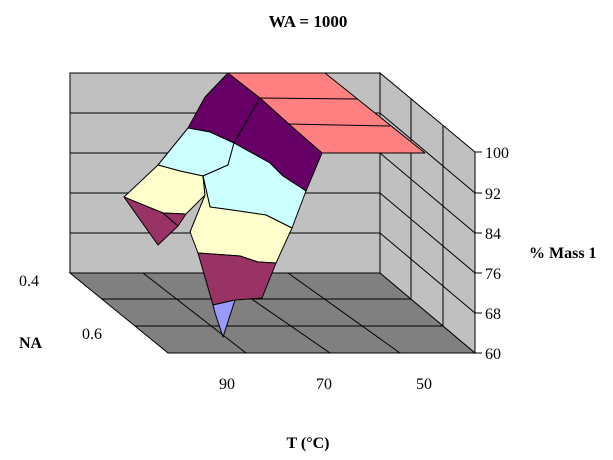 This screenshot has width=613, height=460. What do you see at coordinates (478, 252) in the screenshot?
I see `z-axis-ticks` at bounding box center [478, 252].